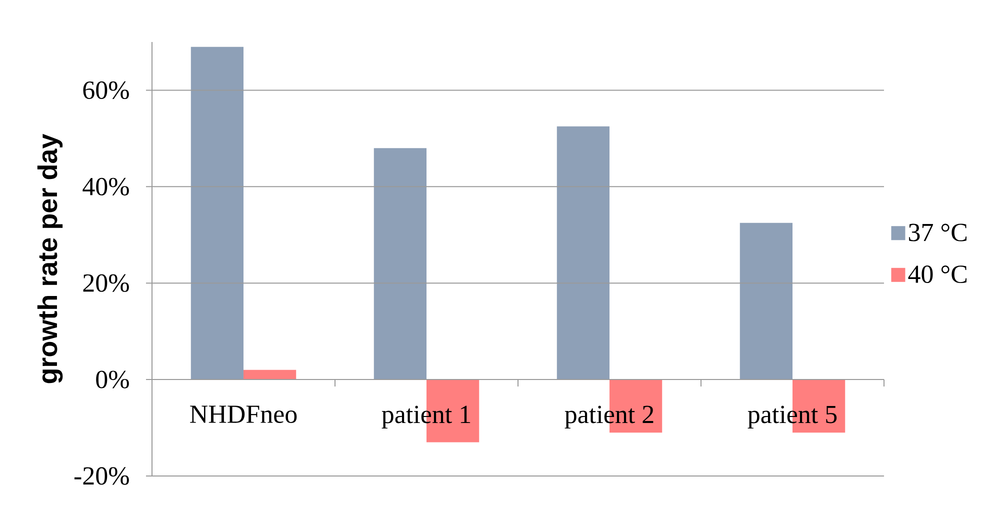  I want to click on y-tick-label: -20%, so click(101, 476).